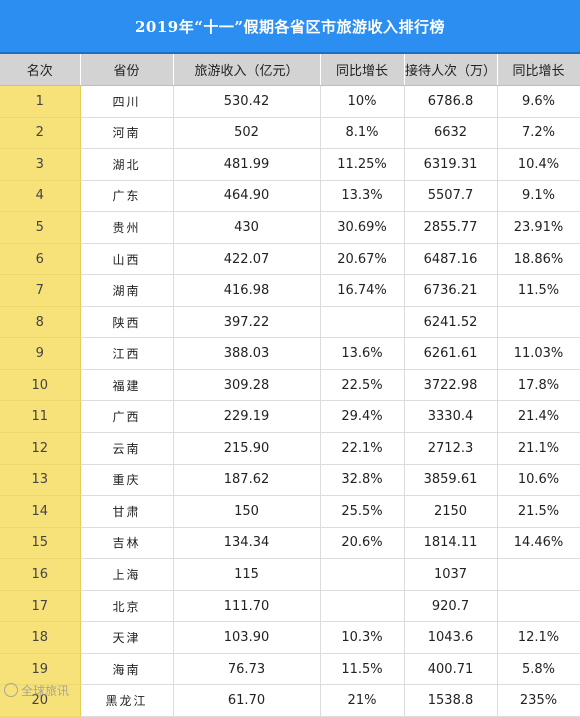  Describe the element at coordinates (247, 669) in the screenshot. I see `cell-income: 76.73` at that location.